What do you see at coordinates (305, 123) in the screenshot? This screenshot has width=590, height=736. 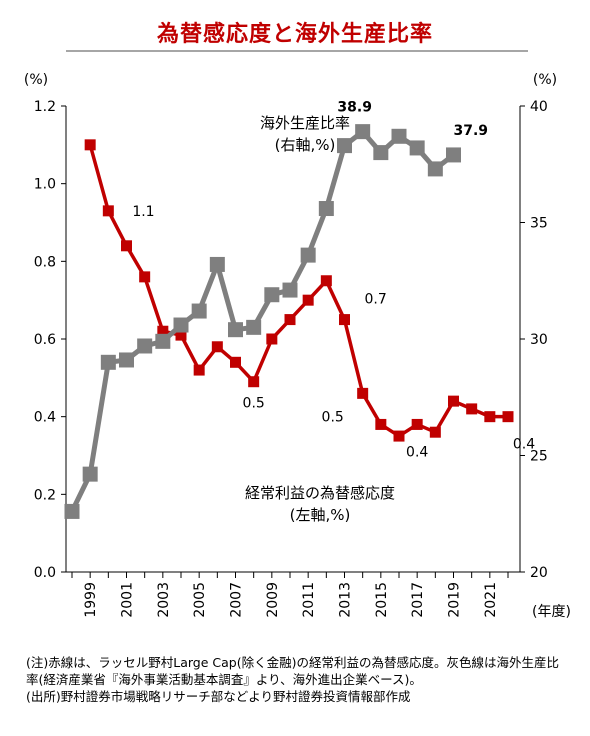 I see `overseas-production-series-label: 海外生産比率` at bounding box center [305, 123].